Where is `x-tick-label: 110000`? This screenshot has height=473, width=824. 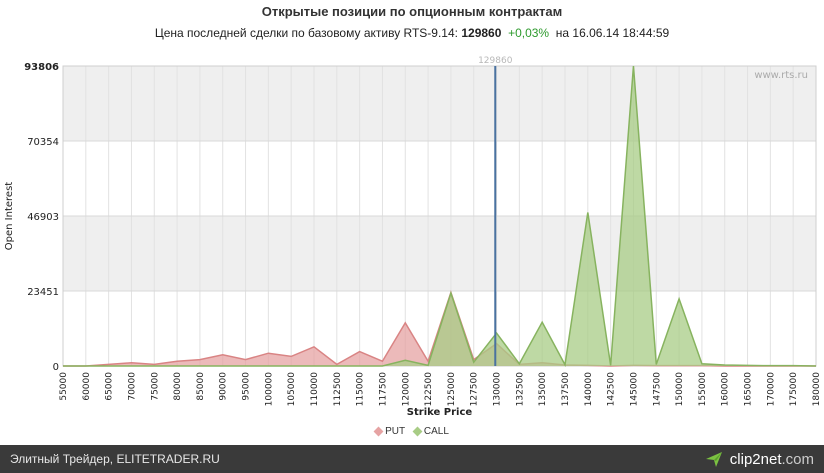 x-tick-label: 110000 is located at coordinates (315, 389).